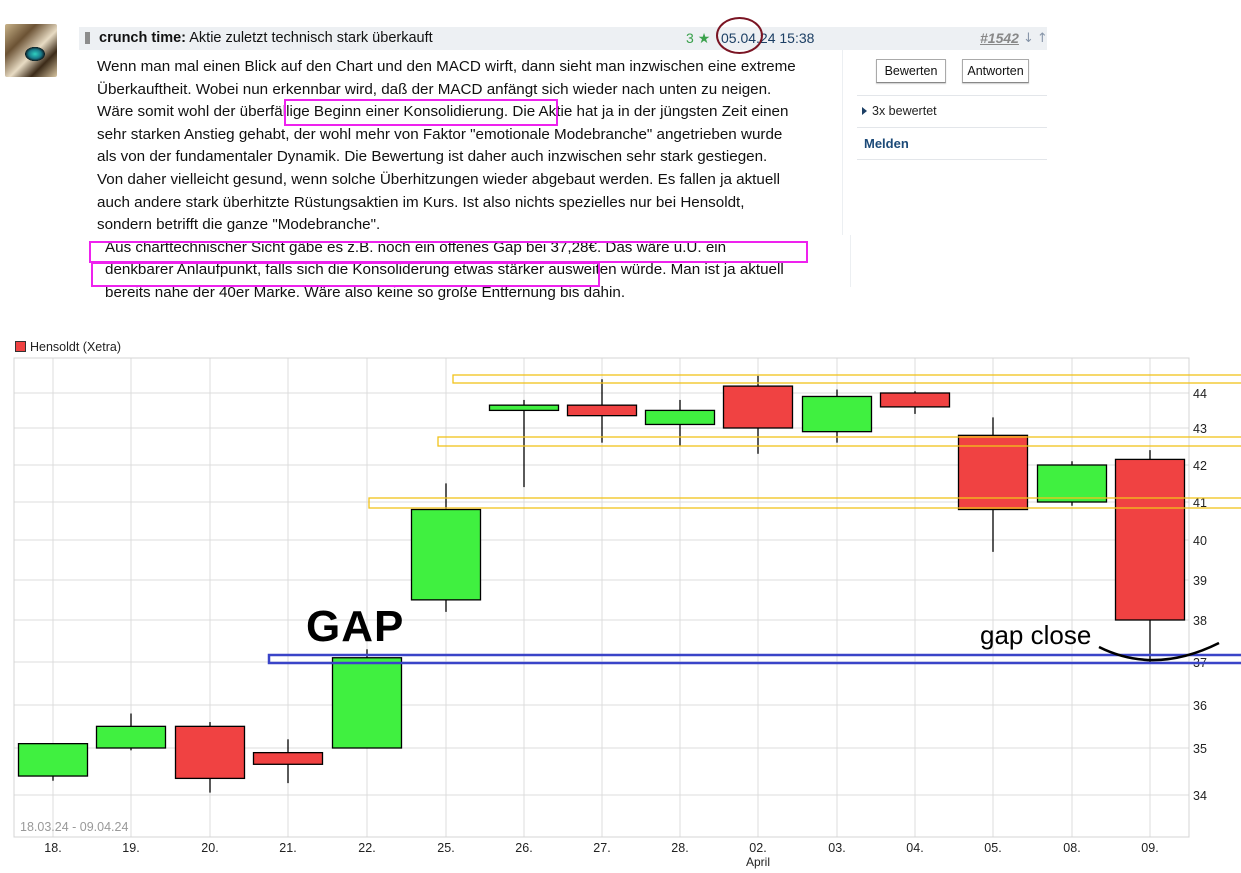 The width and height of the screenshot is (1241, 873). Describe the element at coordinates (704, 38) in the screenshot. I see `star-icon: ★` at that location.